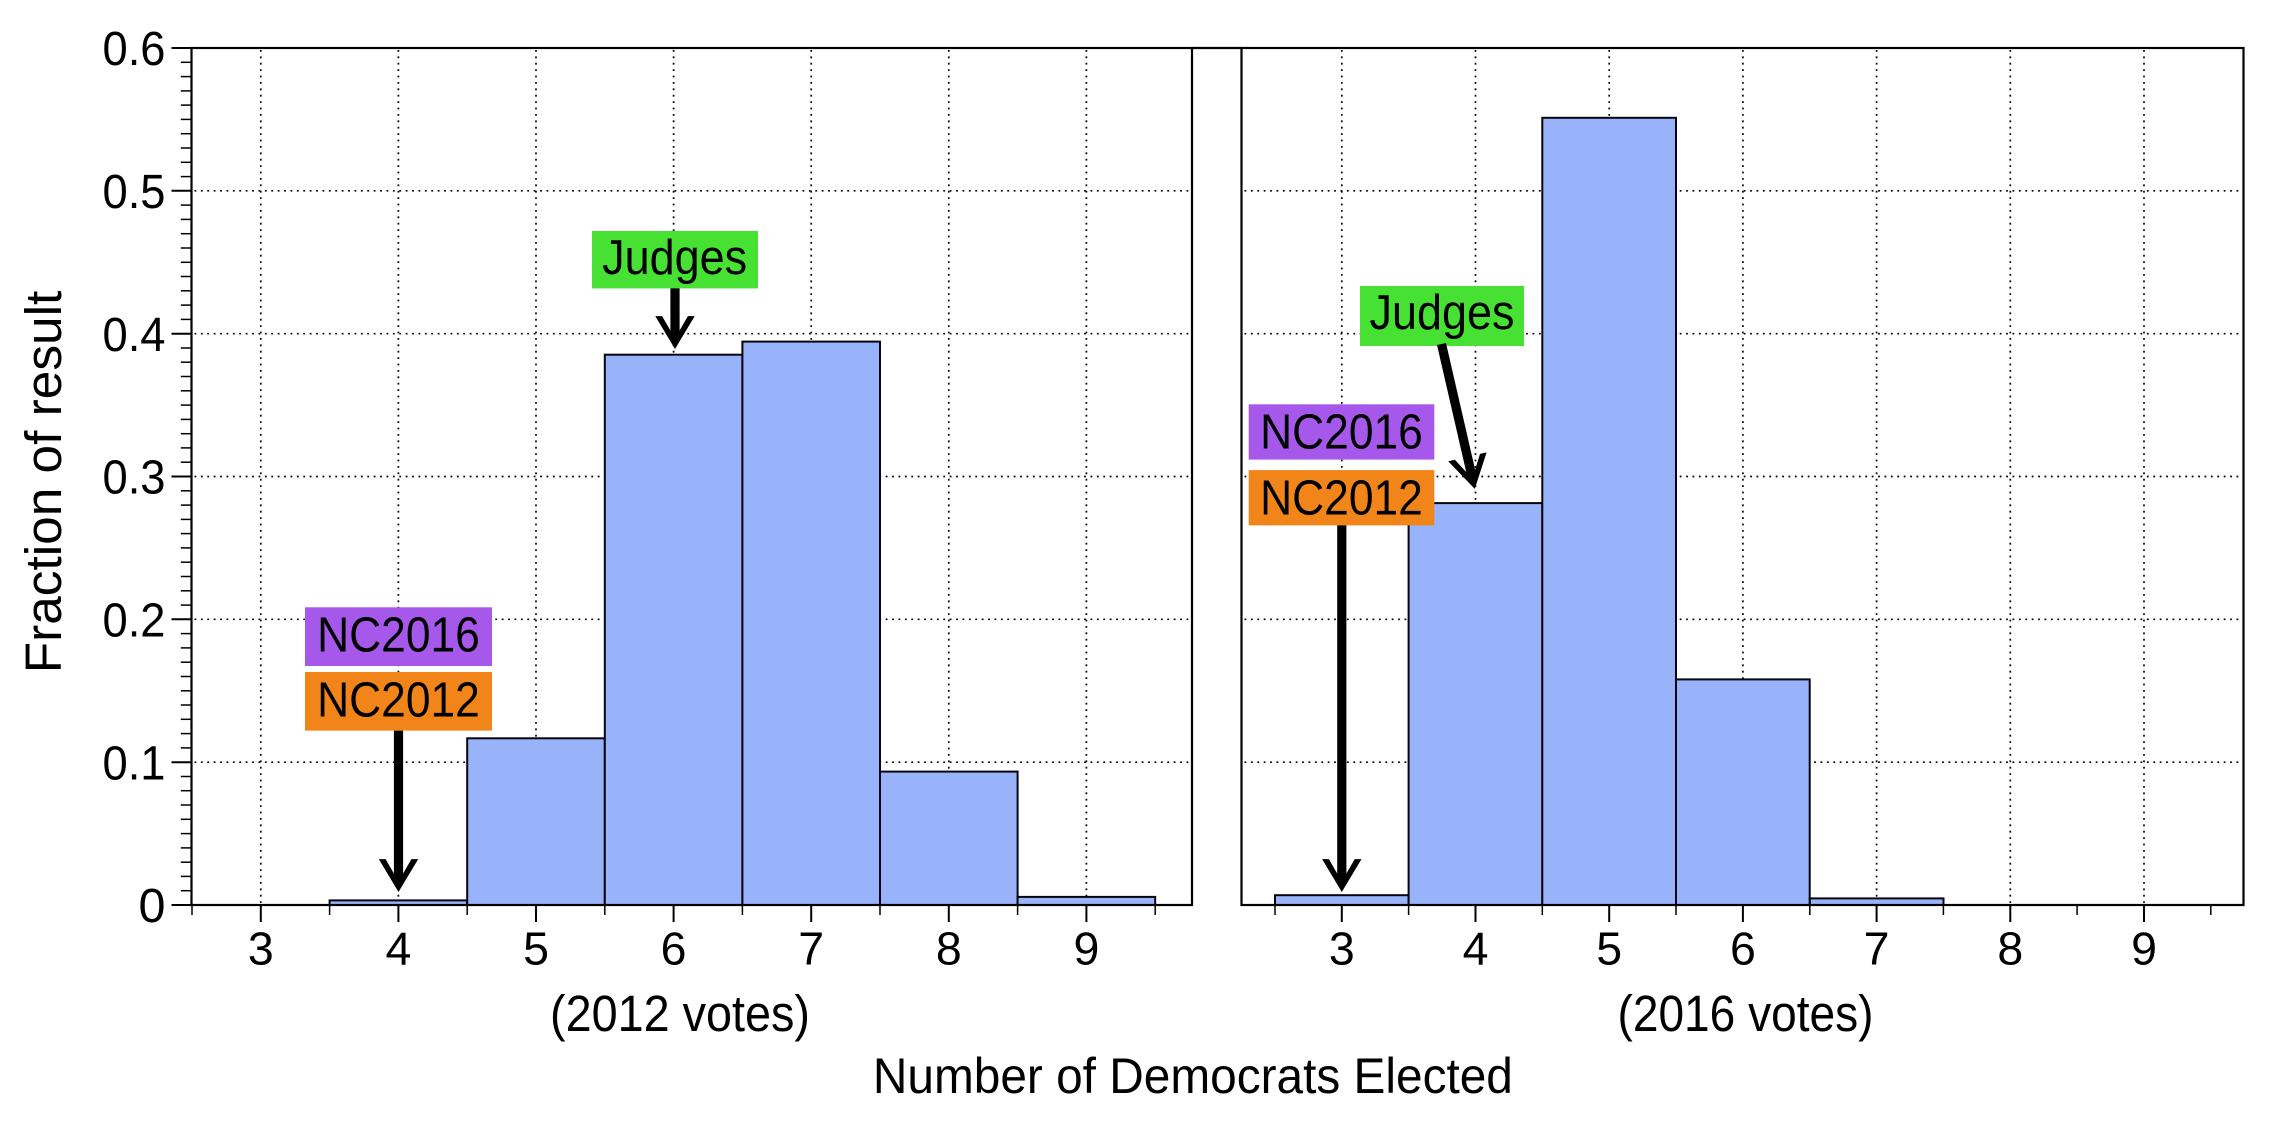  Describe the element at coordinates (134, 621) in the screenshot. I see `svg-text: 0.2` at that location.